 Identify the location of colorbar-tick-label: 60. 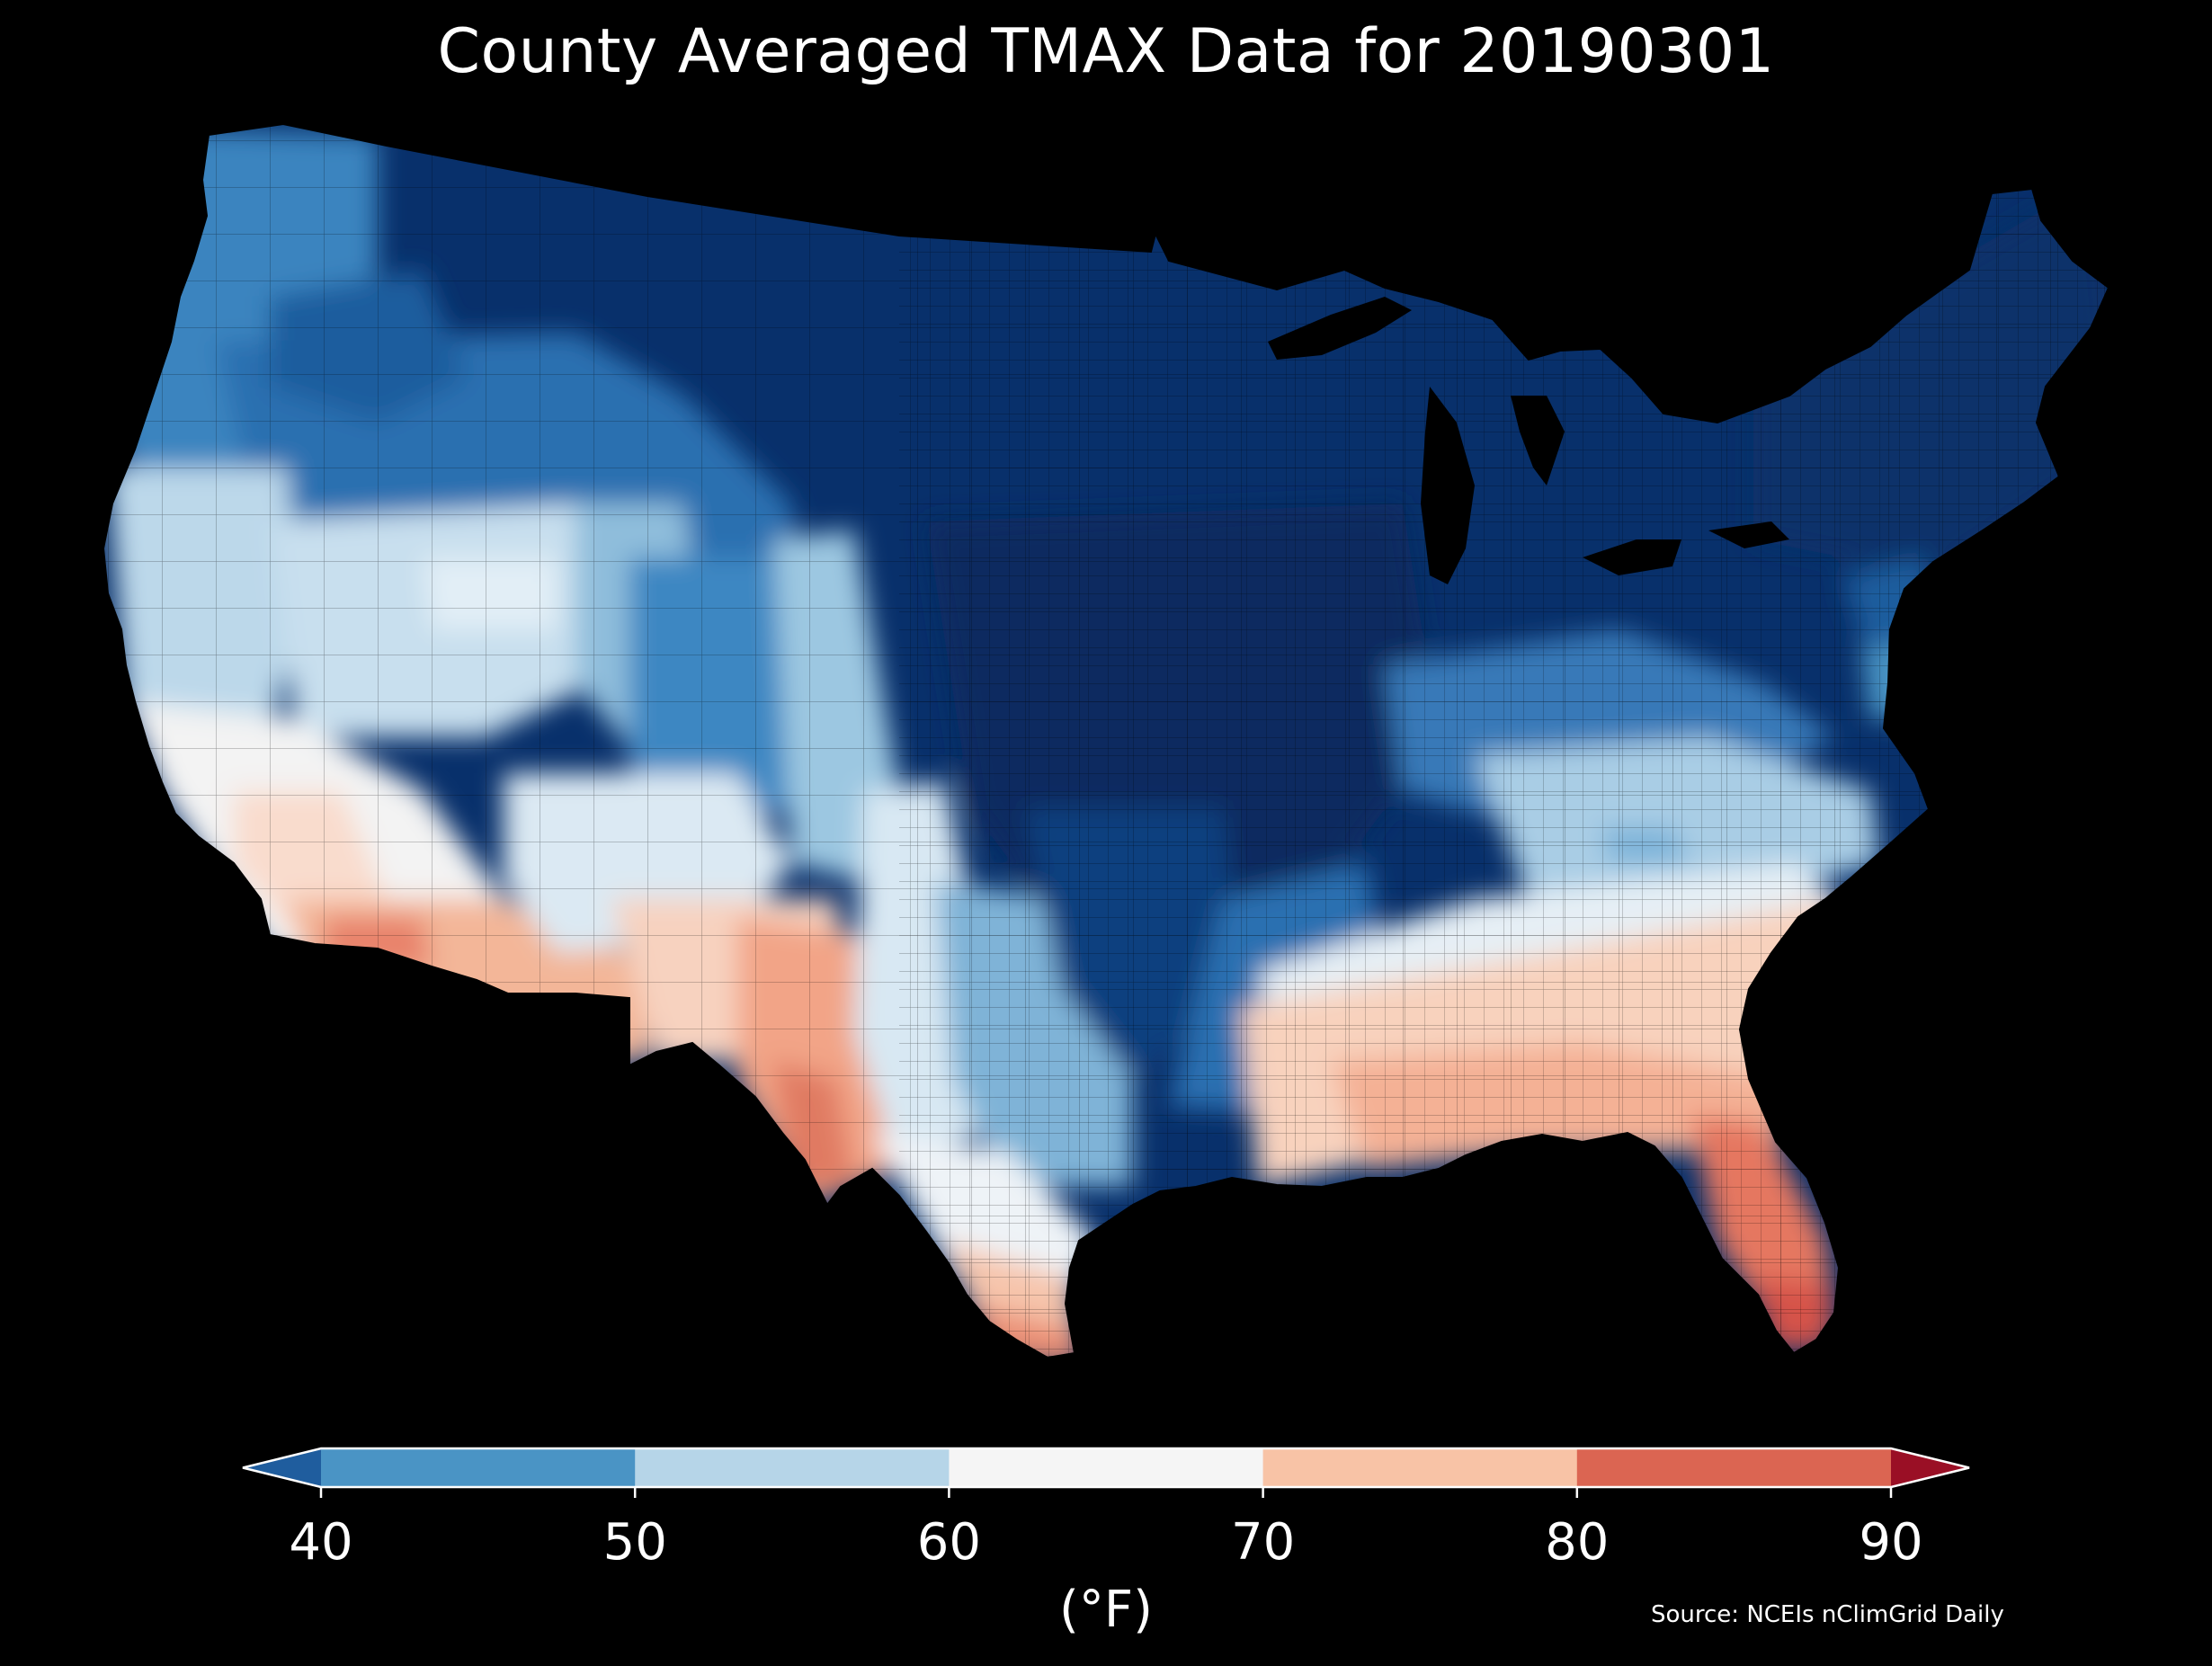
(949, 1542).